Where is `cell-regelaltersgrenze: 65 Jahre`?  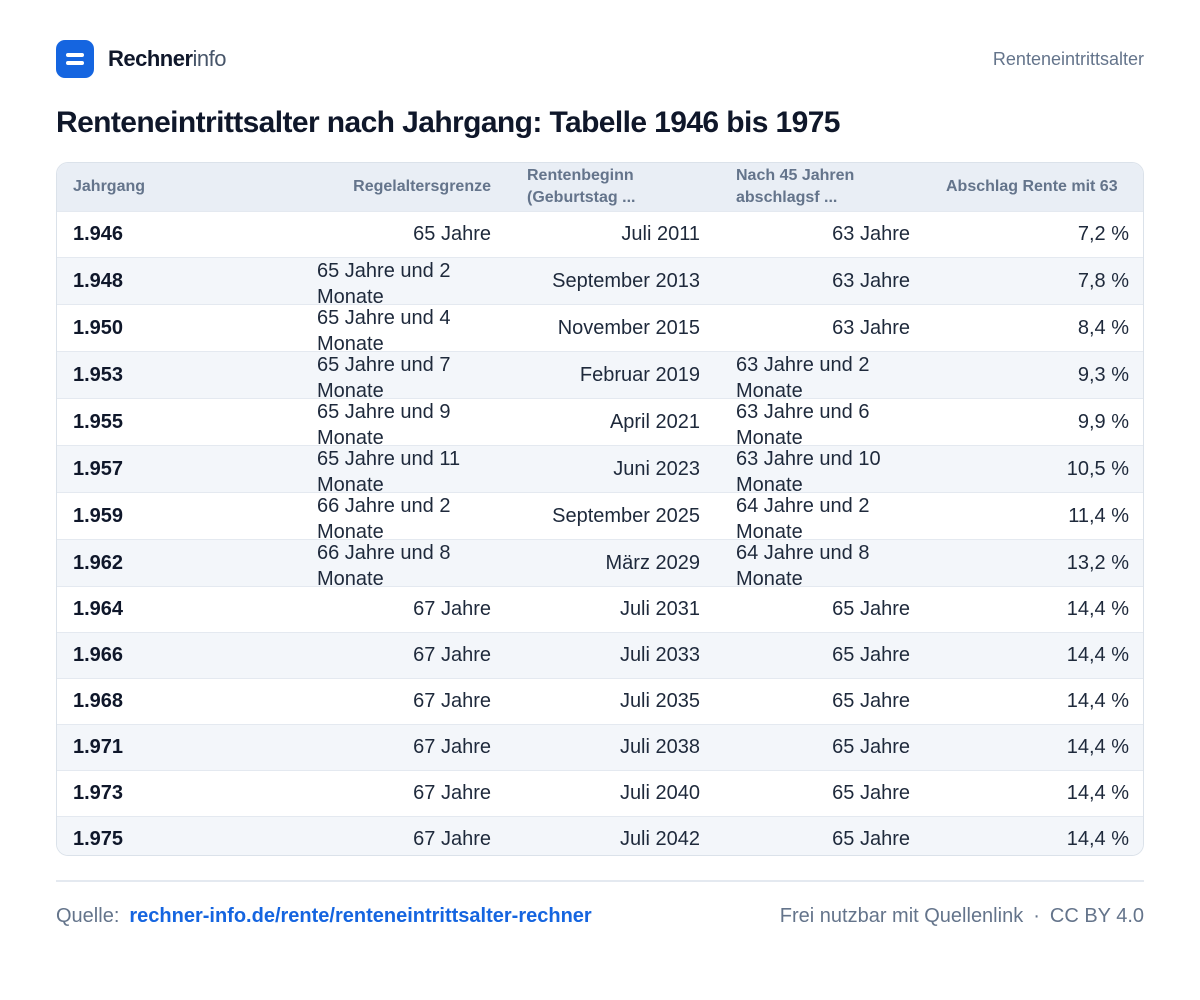 cell-regelaltersgrenze: 65 Jahre is located at coordinates (452, 234).